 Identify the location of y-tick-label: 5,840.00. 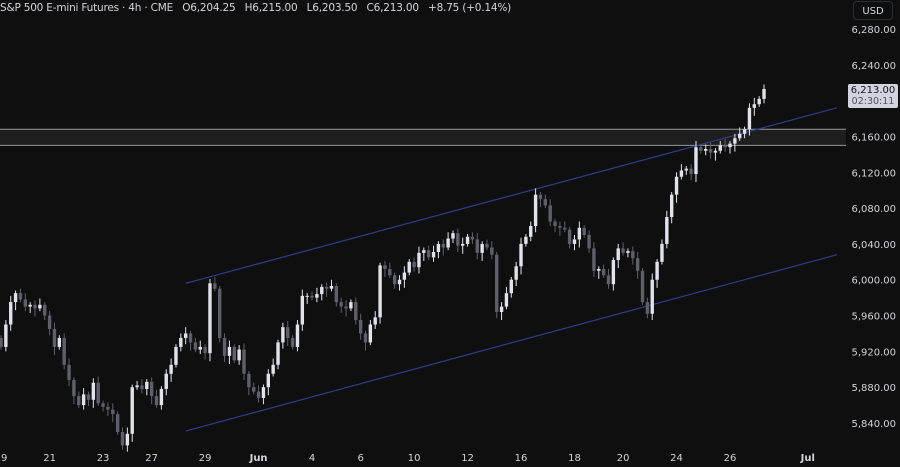
(873, 424).